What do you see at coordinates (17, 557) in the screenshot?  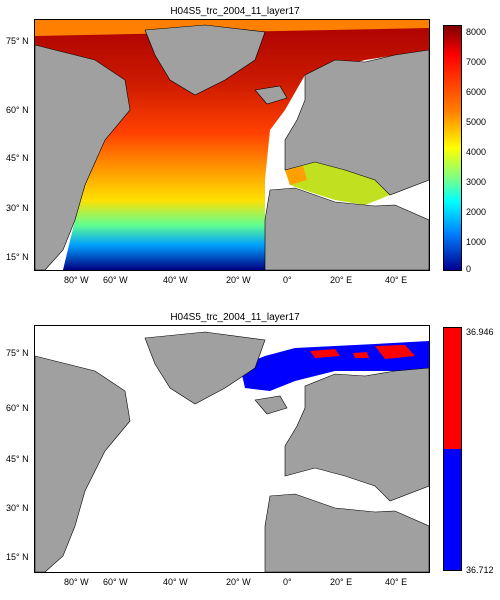 I see `bottom-y-tick-15n: 15° N` at bounding box center [17, 557].